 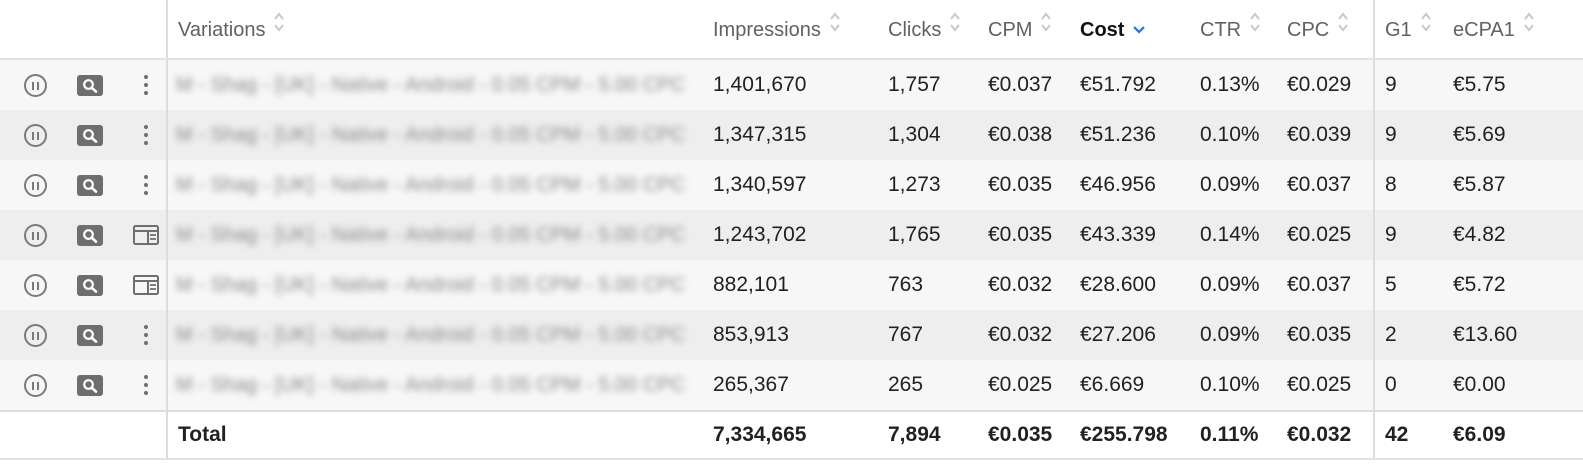 I want to click on cell-clicks: 265, so click(x=906, y=384).